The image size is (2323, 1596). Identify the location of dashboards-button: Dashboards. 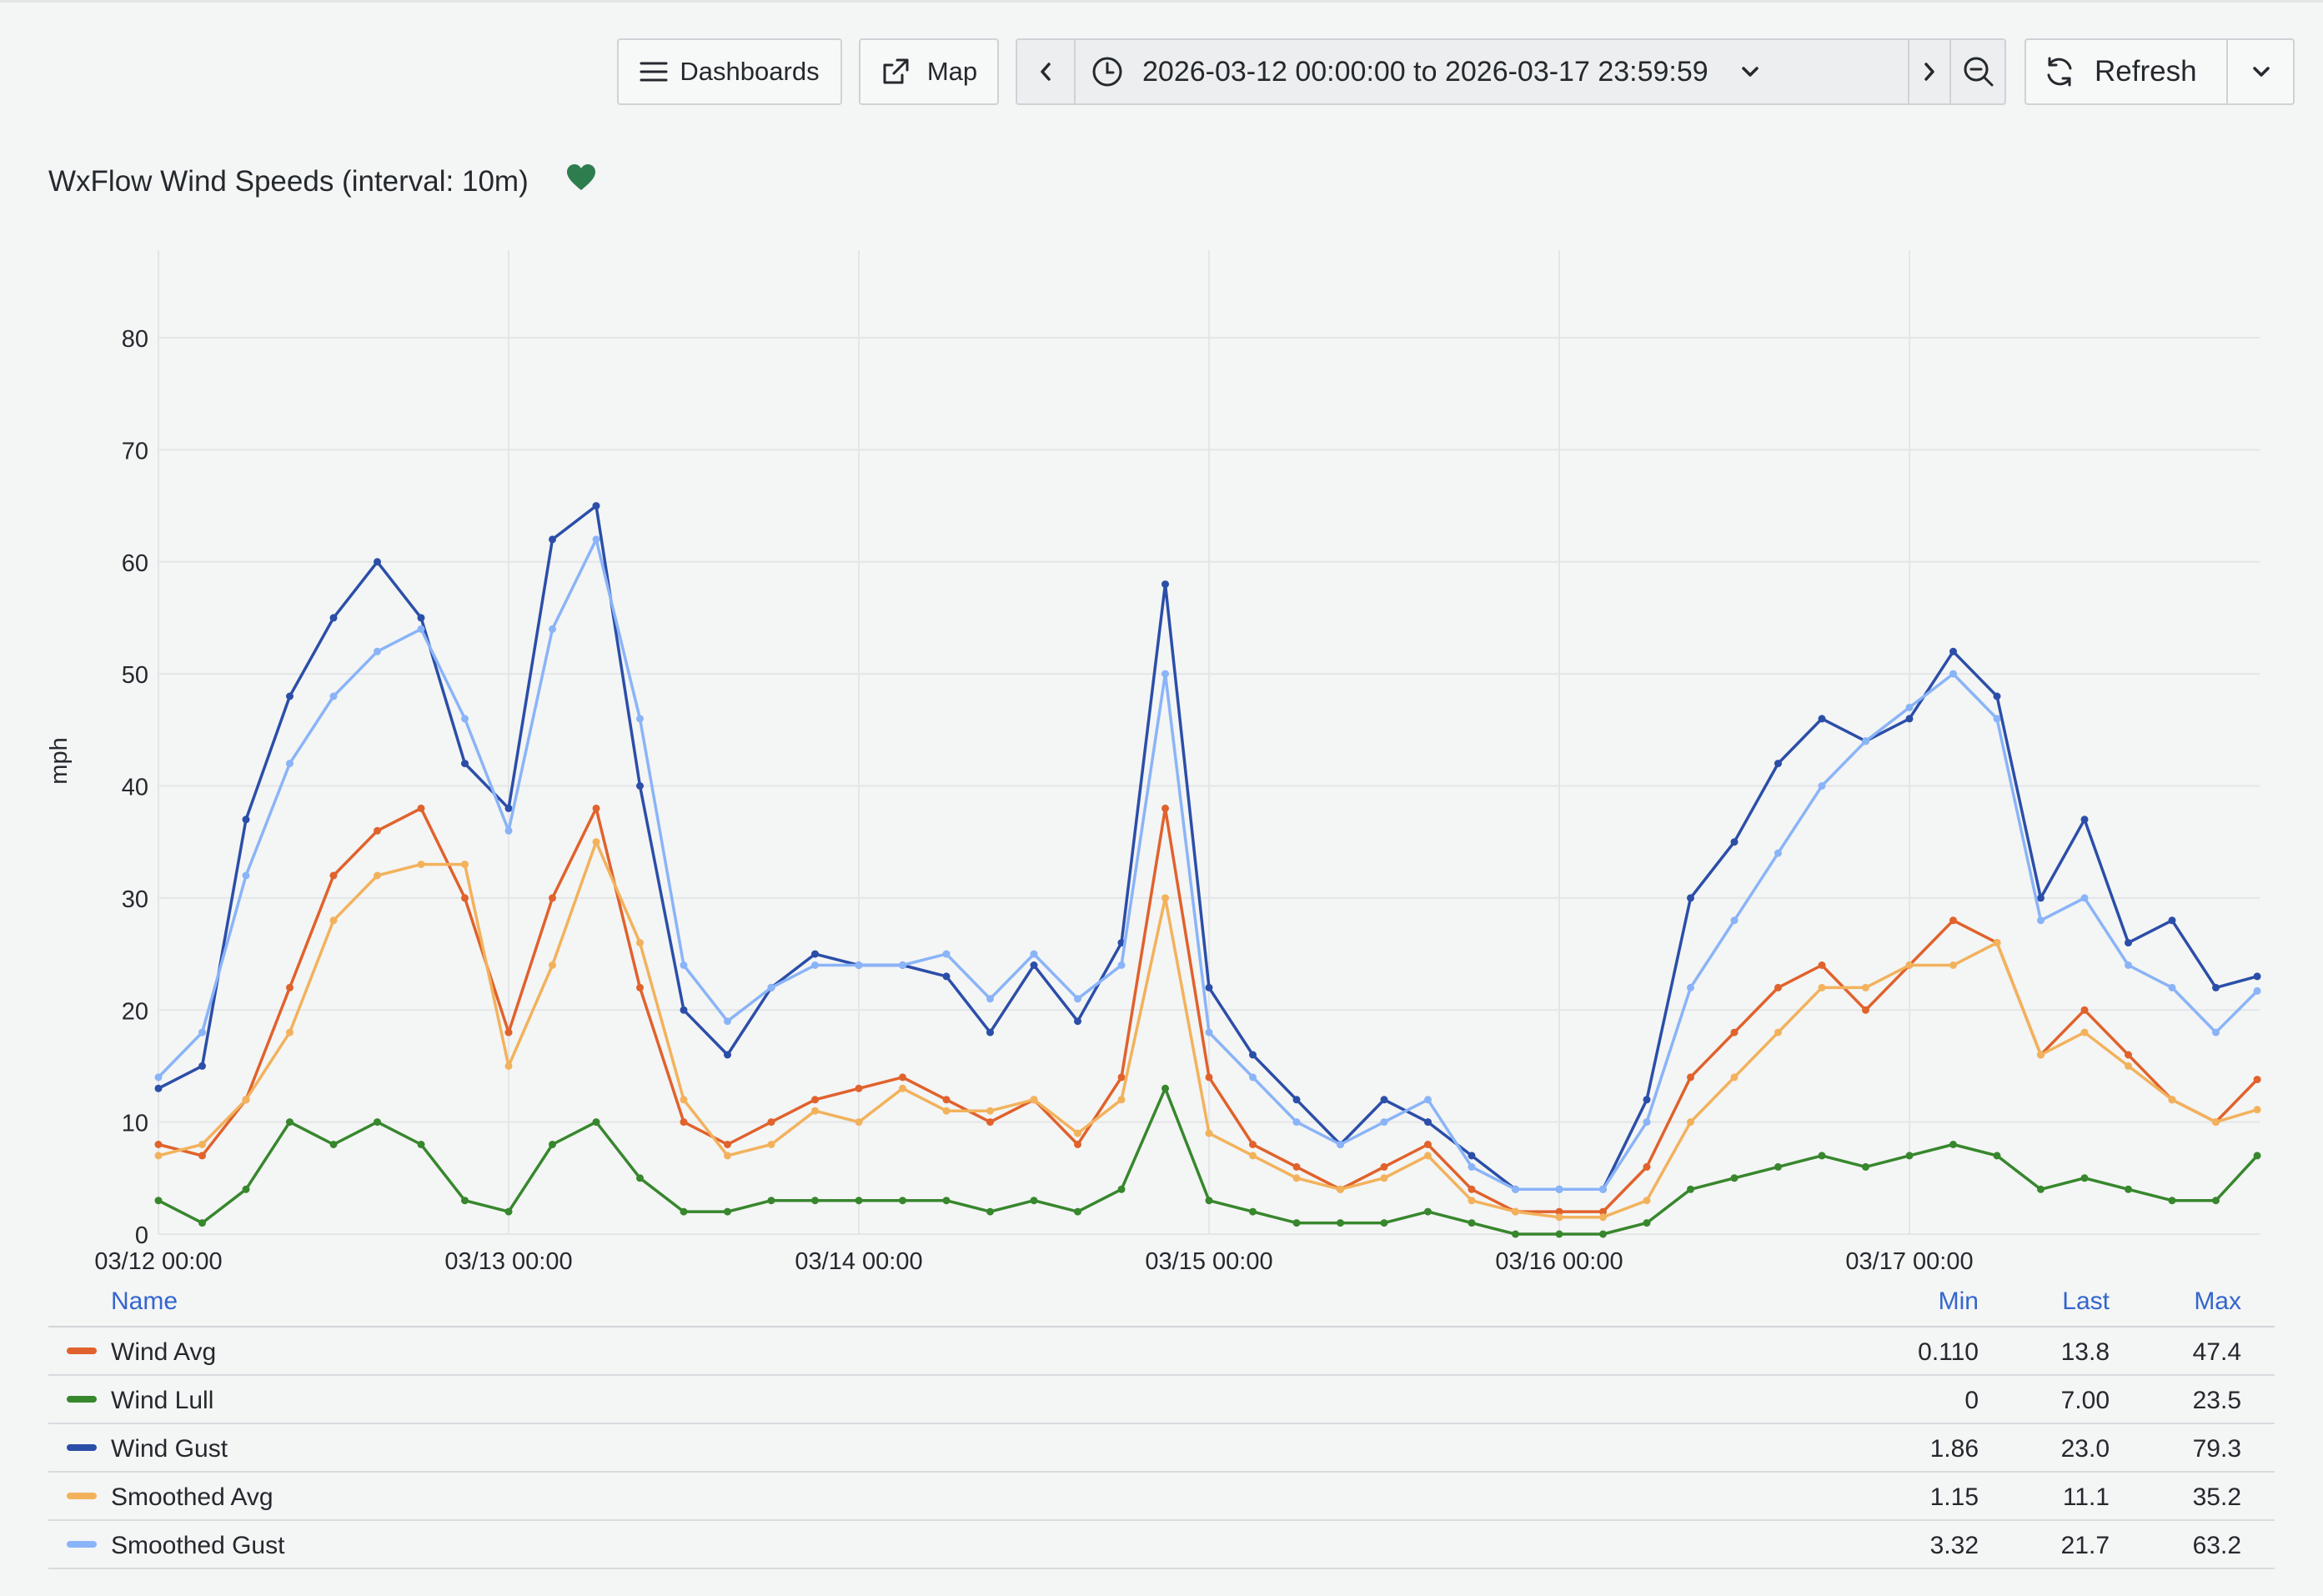
(729, 71).